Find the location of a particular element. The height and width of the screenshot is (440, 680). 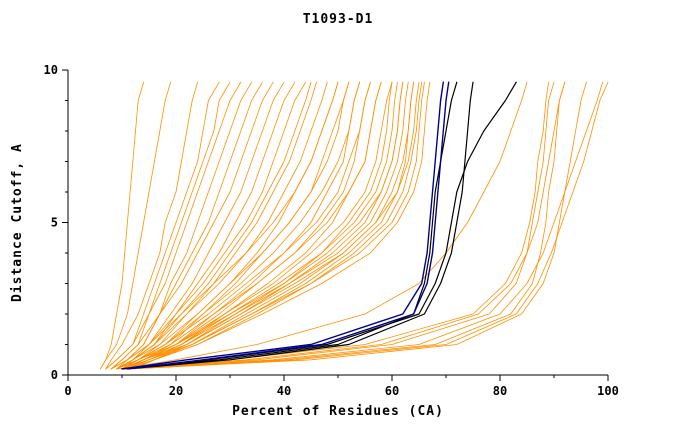

y-axis-label: Distance Cutoff, A is located at coordinates (17, 222).